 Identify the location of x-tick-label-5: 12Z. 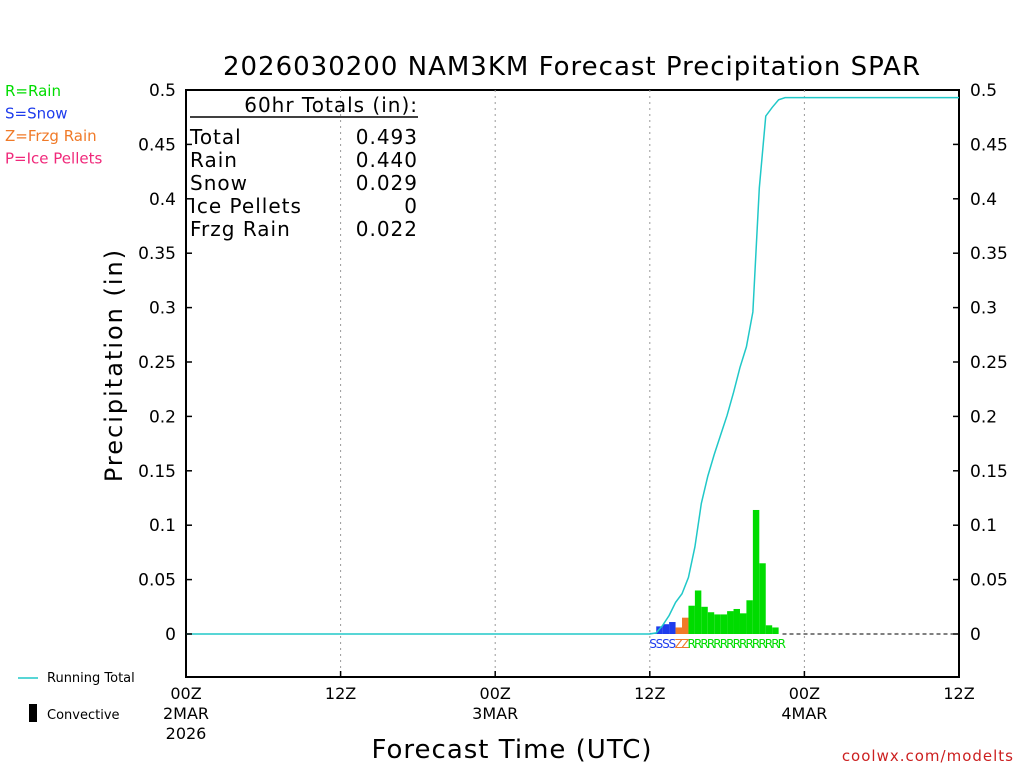
(958, 693).